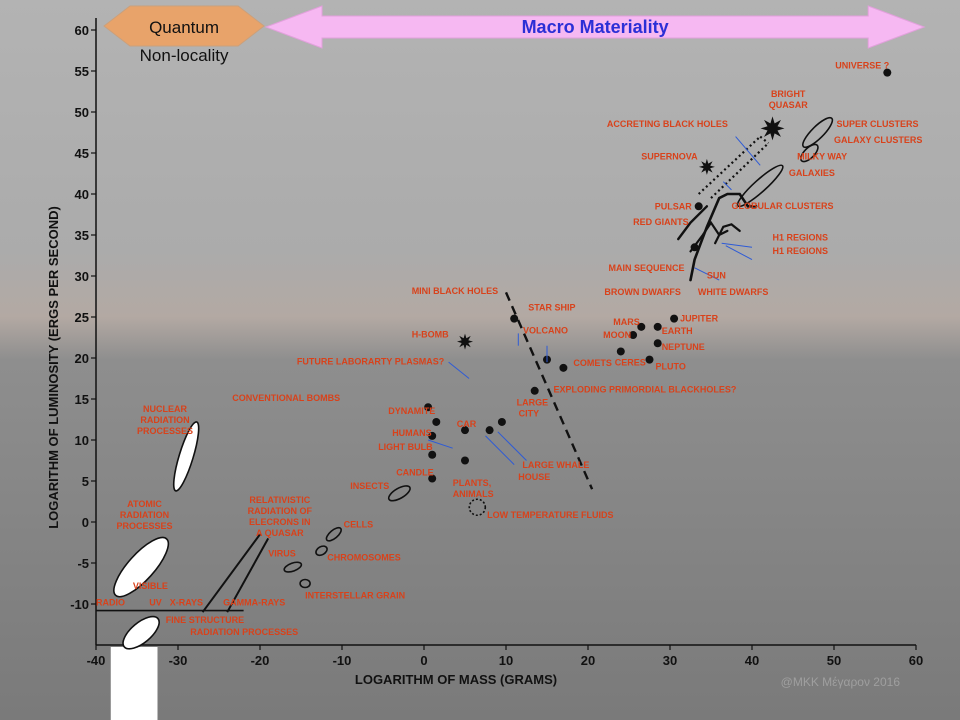 The width and height of the screenshot is (960, 720). I want to click on quantum-banner-label: Quantum, so click(184, 27).